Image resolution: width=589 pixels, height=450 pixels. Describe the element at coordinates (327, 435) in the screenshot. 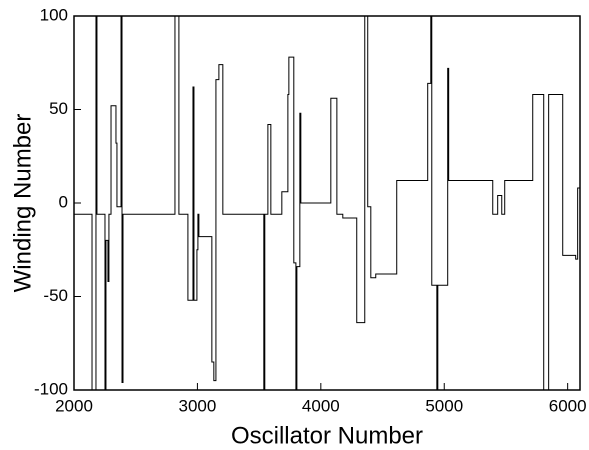

I see `x-axis-label: Oscillator Number` at that location.